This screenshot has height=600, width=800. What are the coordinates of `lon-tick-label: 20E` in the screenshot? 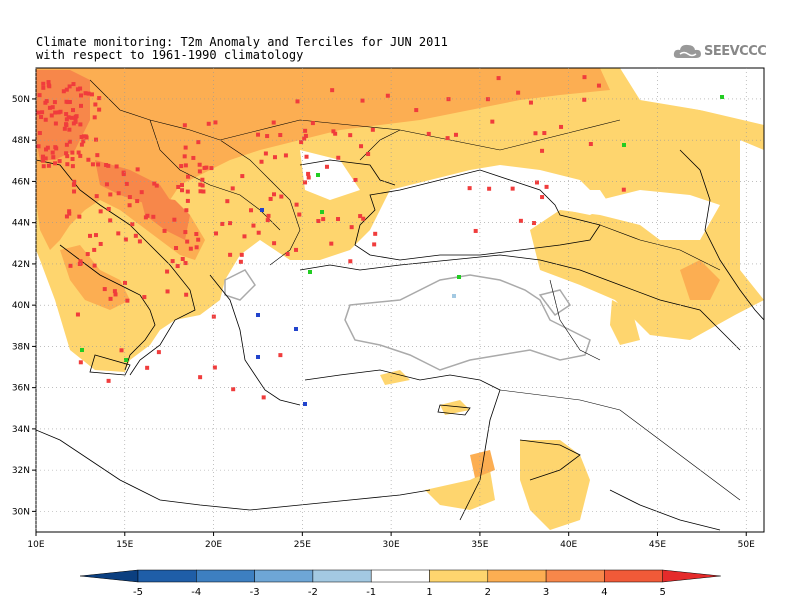 It's located at (213, 545).